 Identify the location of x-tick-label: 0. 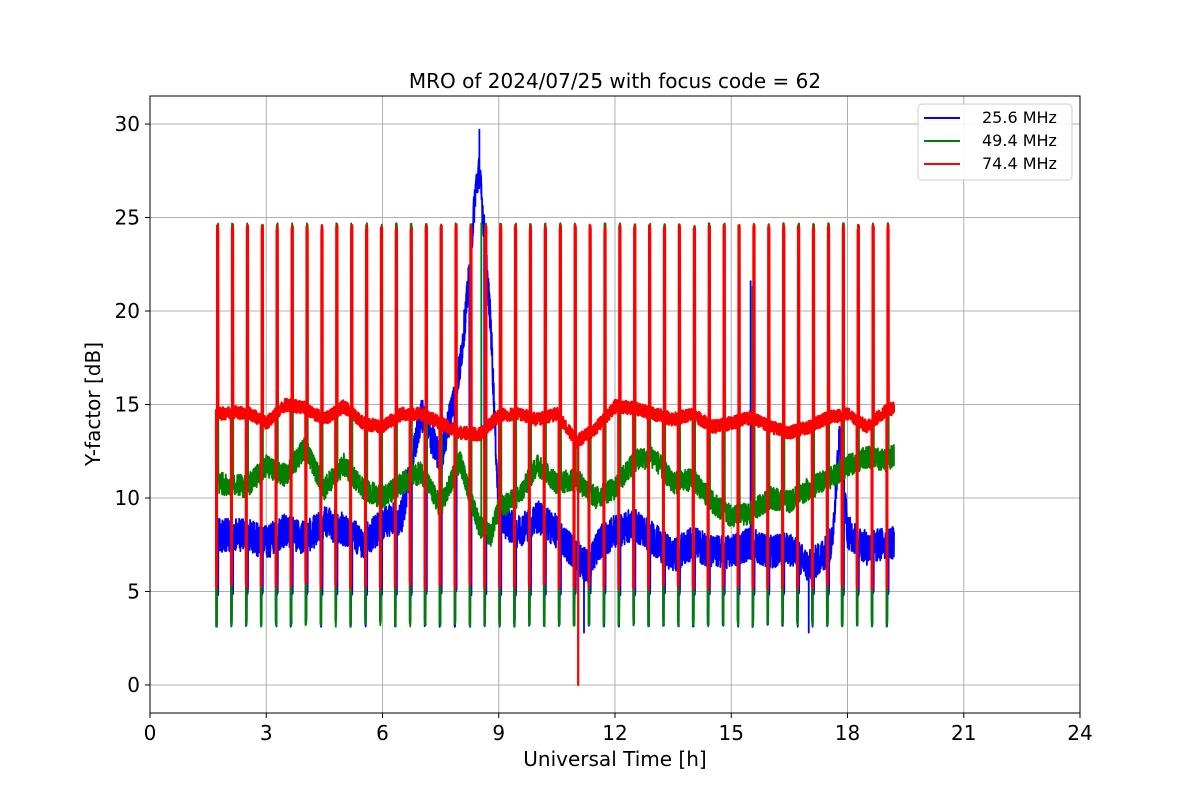
(150, 733).